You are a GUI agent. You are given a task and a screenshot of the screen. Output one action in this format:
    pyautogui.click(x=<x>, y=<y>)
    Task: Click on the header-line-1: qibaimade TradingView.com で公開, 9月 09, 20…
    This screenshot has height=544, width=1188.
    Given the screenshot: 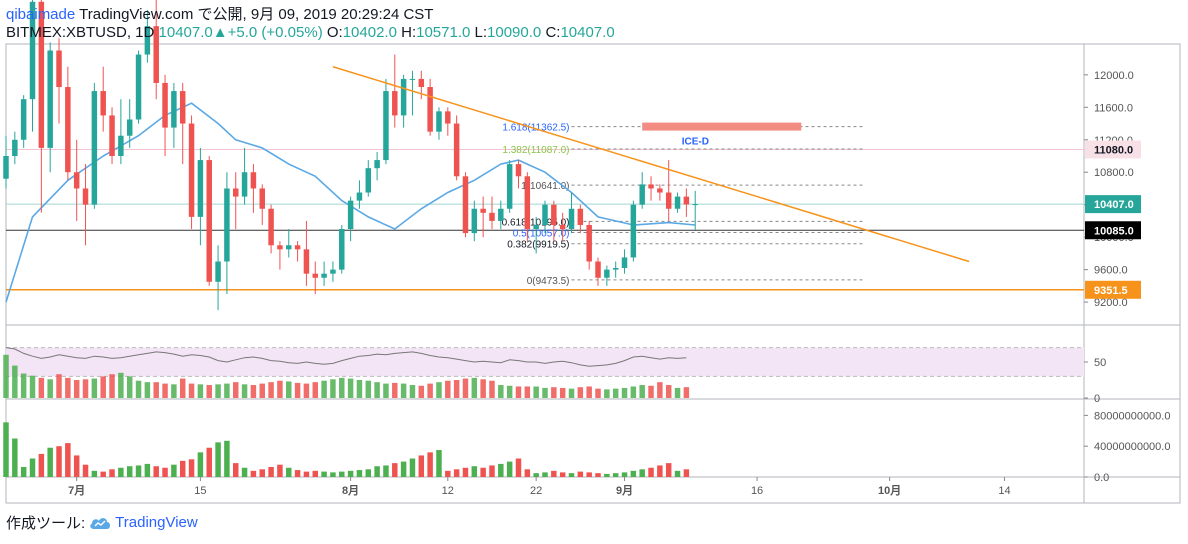 What is the action you would take?
    pyautogui.click(x=219, y=15)
    